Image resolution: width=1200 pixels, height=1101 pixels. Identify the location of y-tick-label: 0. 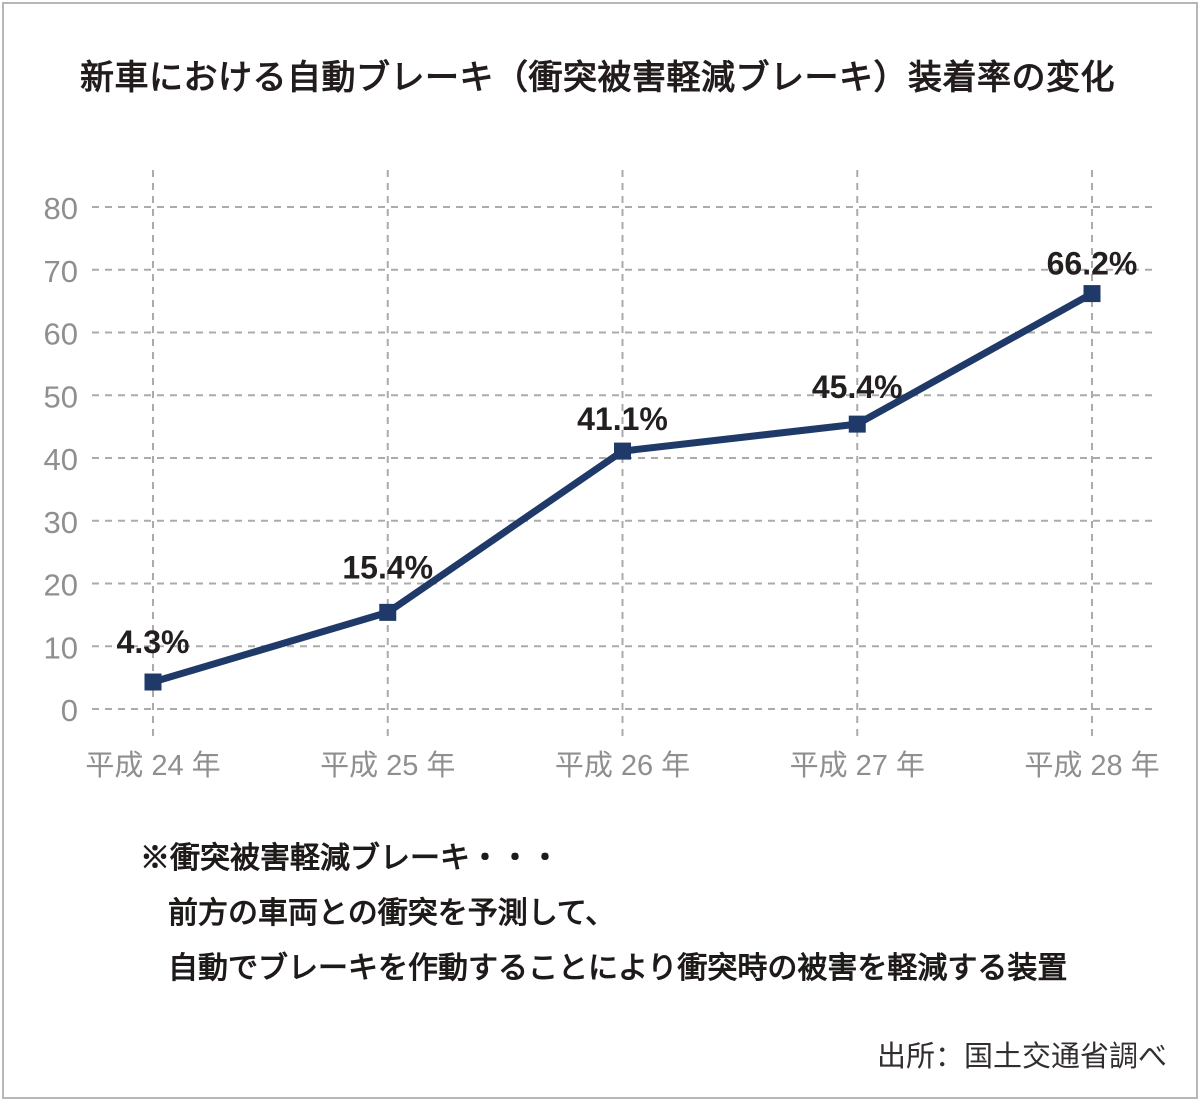
(69, 710).